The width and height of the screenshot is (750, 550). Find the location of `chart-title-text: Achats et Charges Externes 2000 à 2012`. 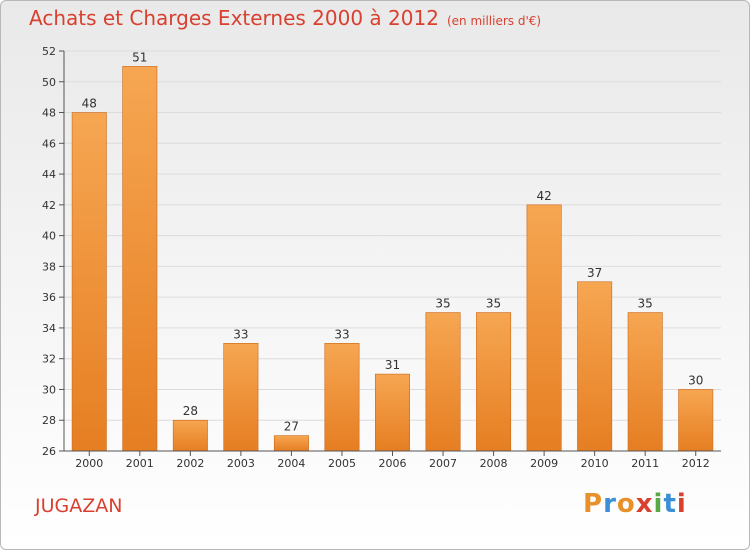

chart-title-text: Achats et Charges Externes 2000 à 2012 is located at coordinates (234, 18).